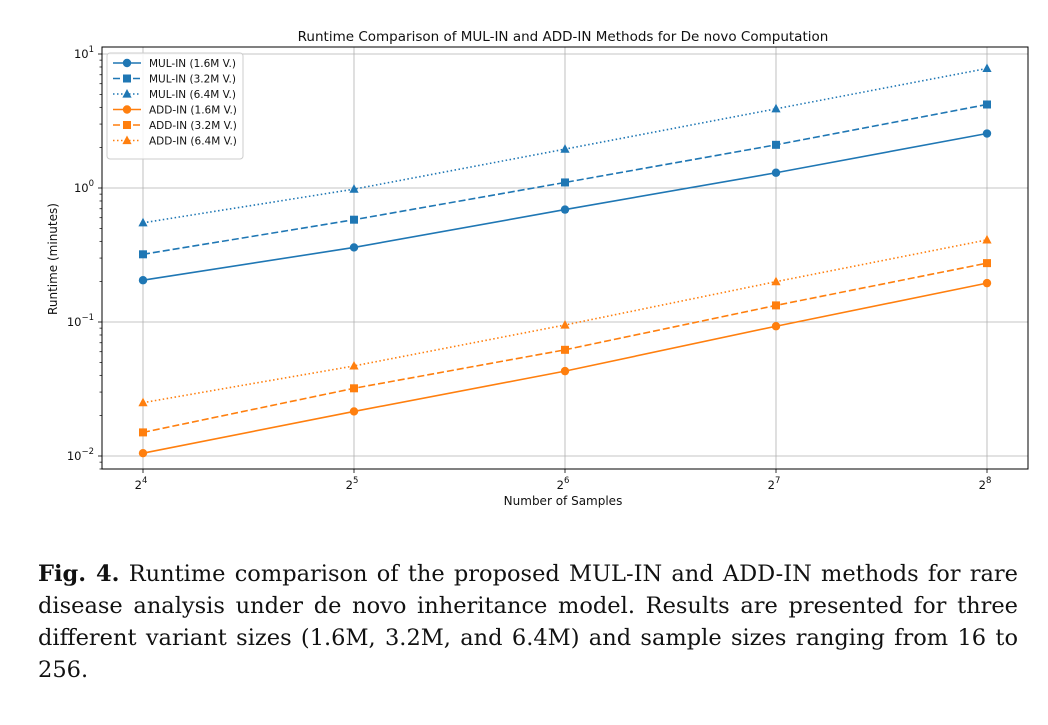  Describe the element at coordinates (193, 142) in the screenshot. I see `legend-label: ADD-IN (6.4M V.)` at that location.